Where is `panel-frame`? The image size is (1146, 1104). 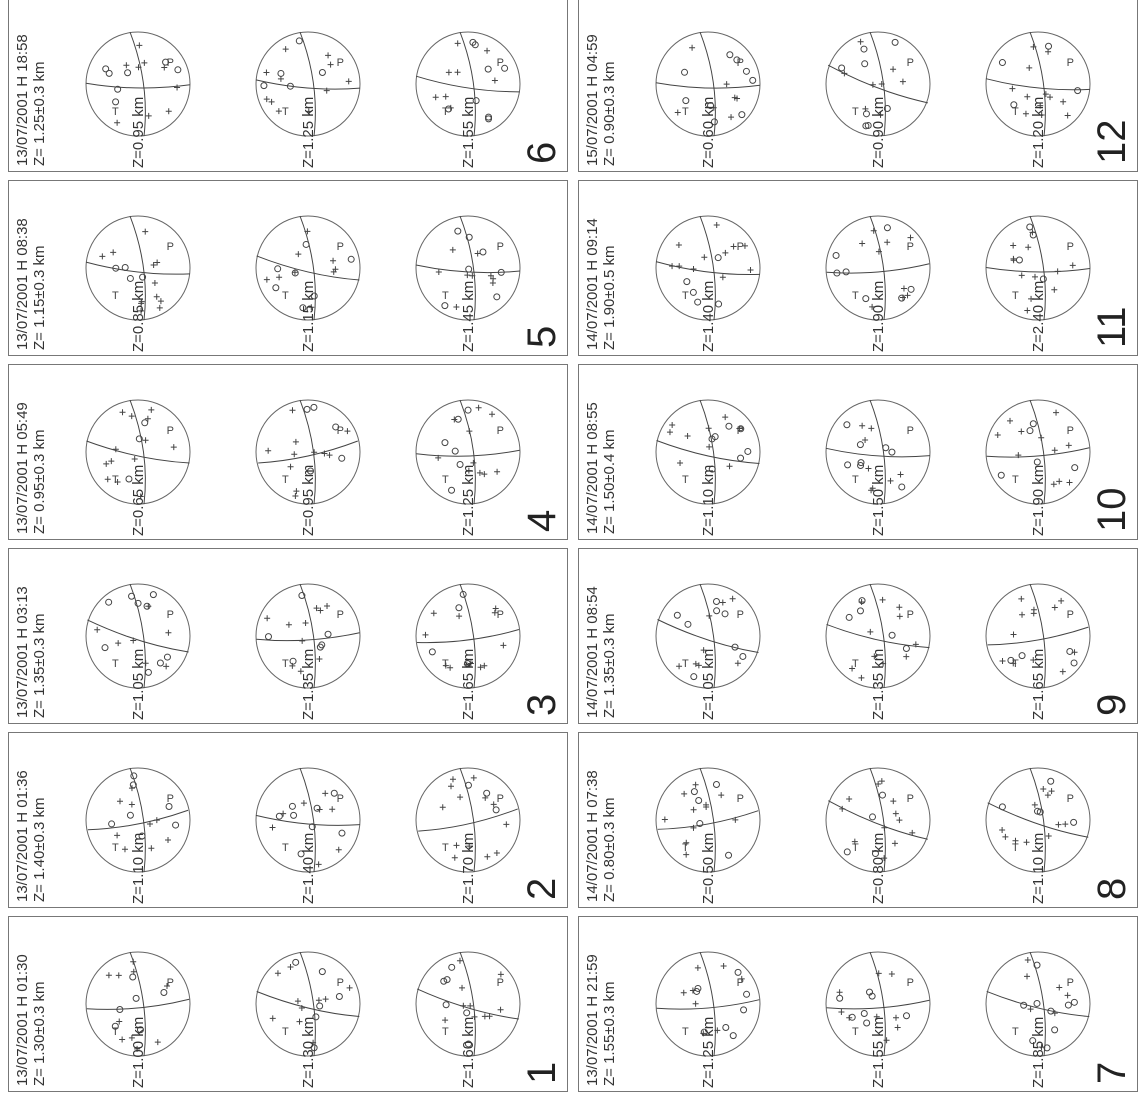
panel-frame is located at coordinates (288, 636).